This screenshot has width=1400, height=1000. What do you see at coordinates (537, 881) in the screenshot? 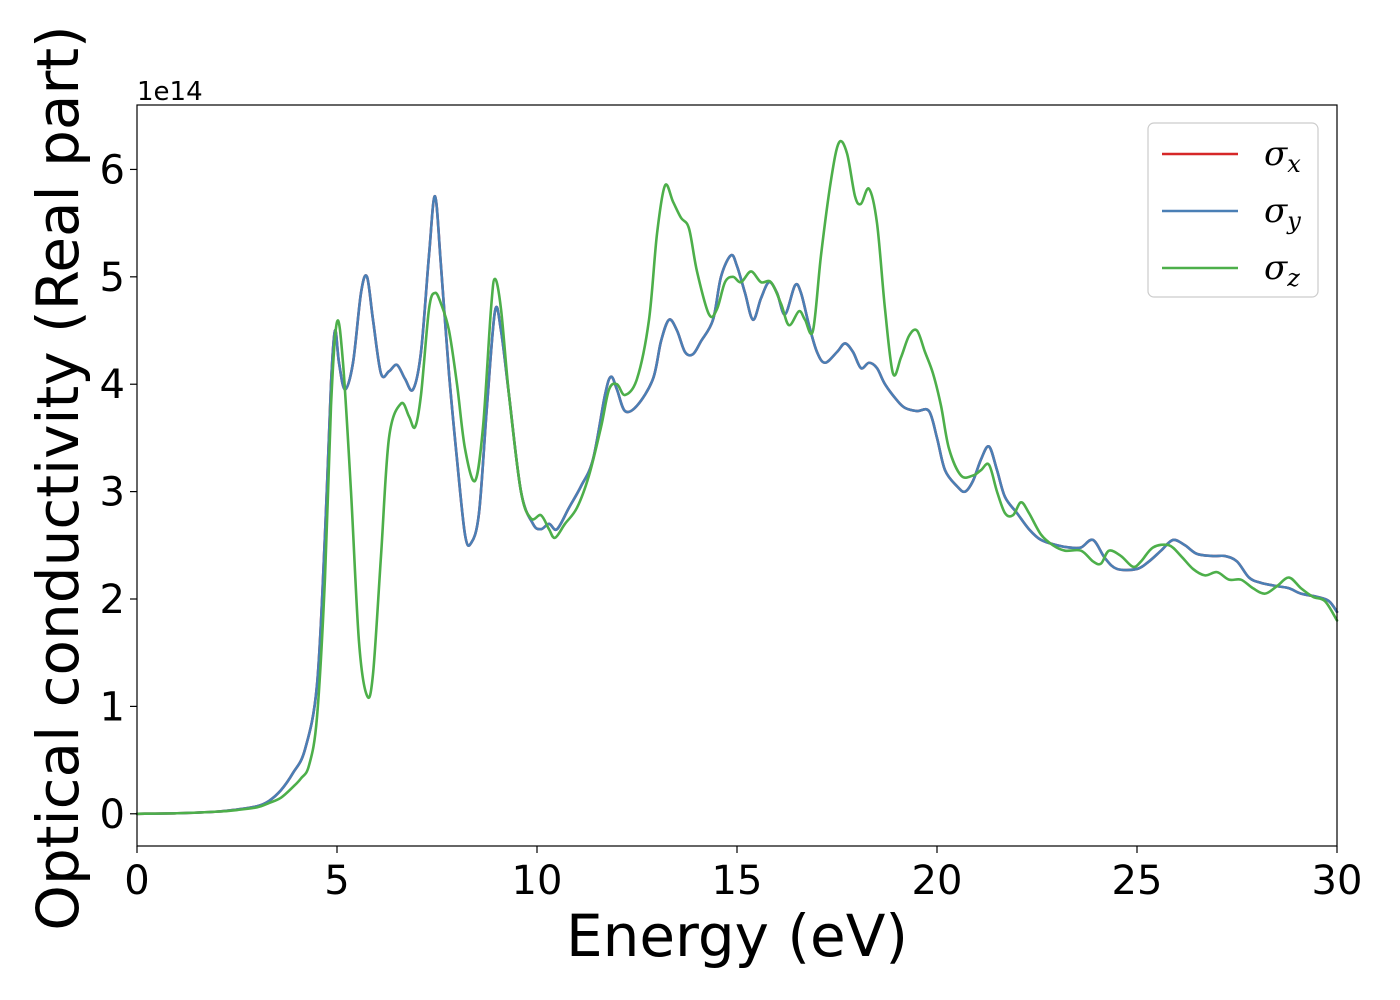
I see `x-tick-label: 10` at bounding box center [537, 881].